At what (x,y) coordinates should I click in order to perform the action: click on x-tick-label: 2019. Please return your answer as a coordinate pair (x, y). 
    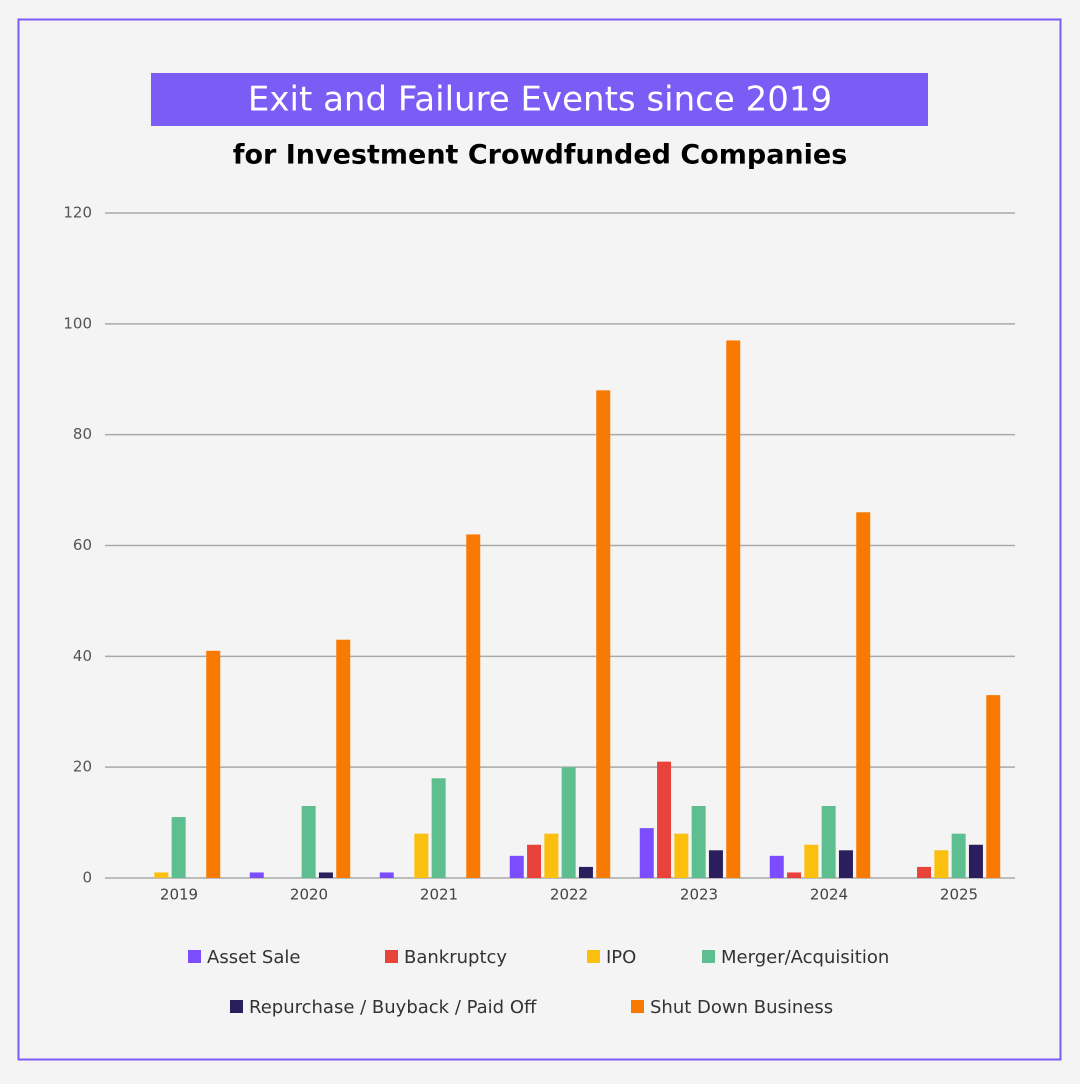
    Looking at the image, I should click on (179, 895).